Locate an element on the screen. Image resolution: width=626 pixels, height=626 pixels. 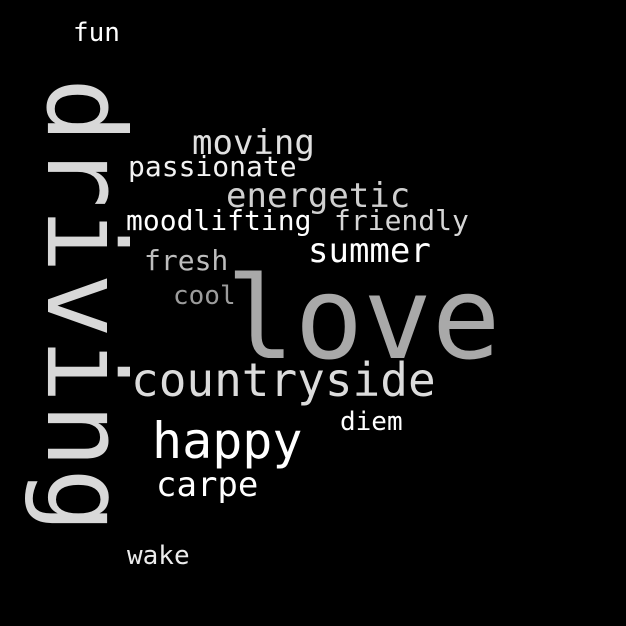
word-cool: cool is located at coordinates (204, 296).